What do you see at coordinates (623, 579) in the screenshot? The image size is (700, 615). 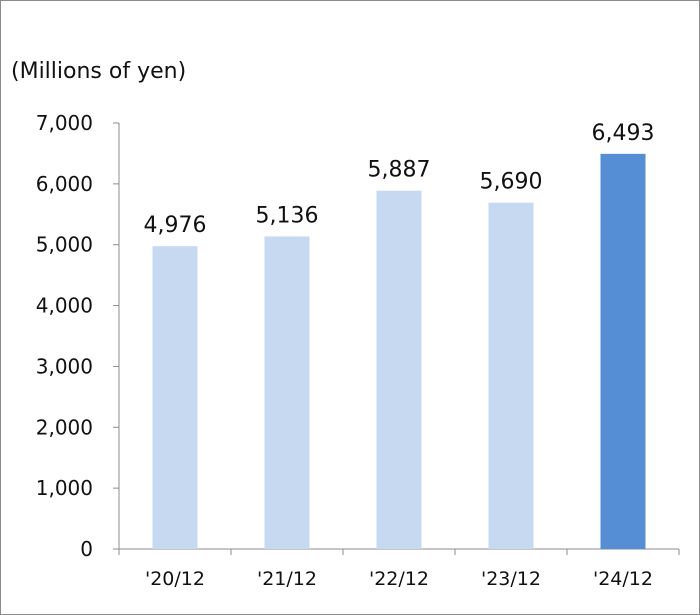 I see `x-category-label: '24/12` at bounding box center [623, 579].